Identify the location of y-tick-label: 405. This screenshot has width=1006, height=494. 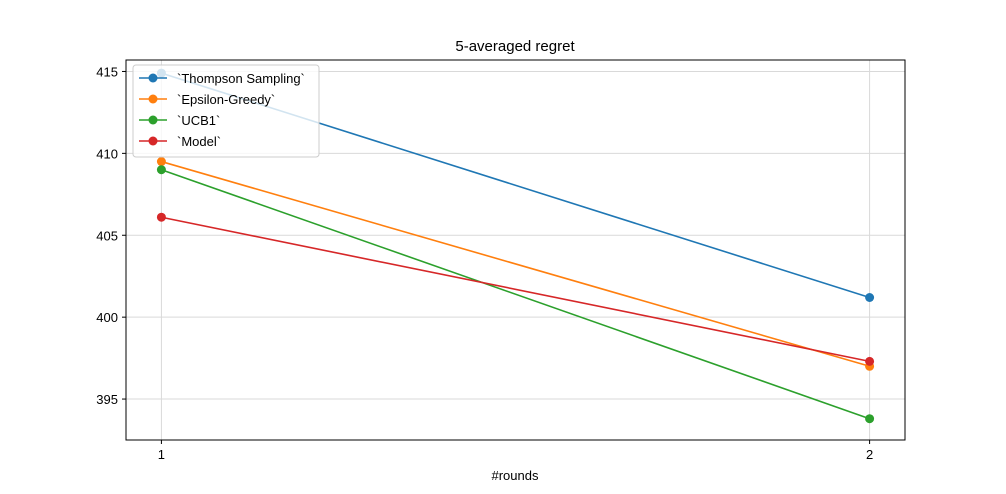
(107, 235).